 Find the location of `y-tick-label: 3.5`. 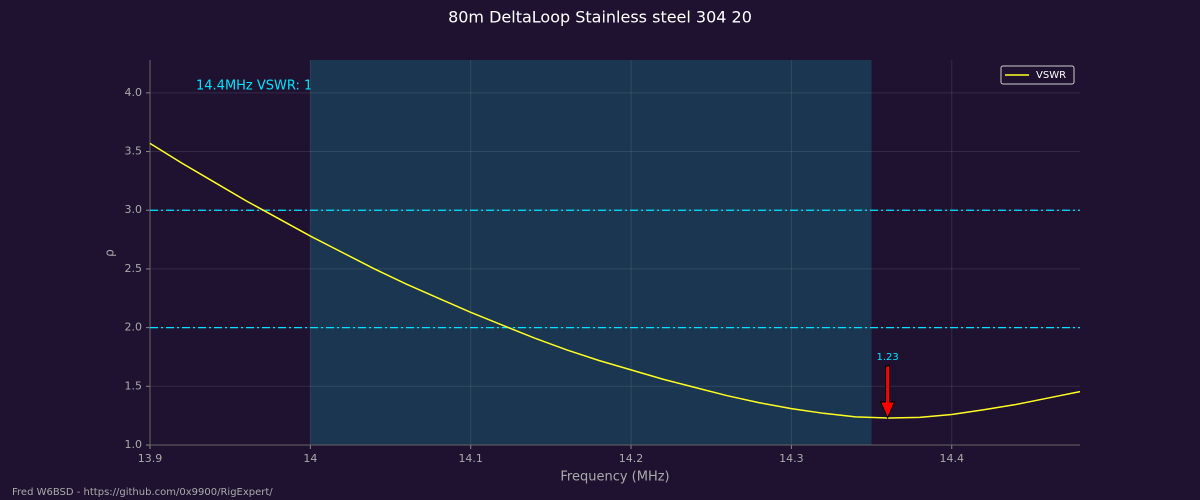

y-tick-label: 3.5 is located at coordinates (134, 151).